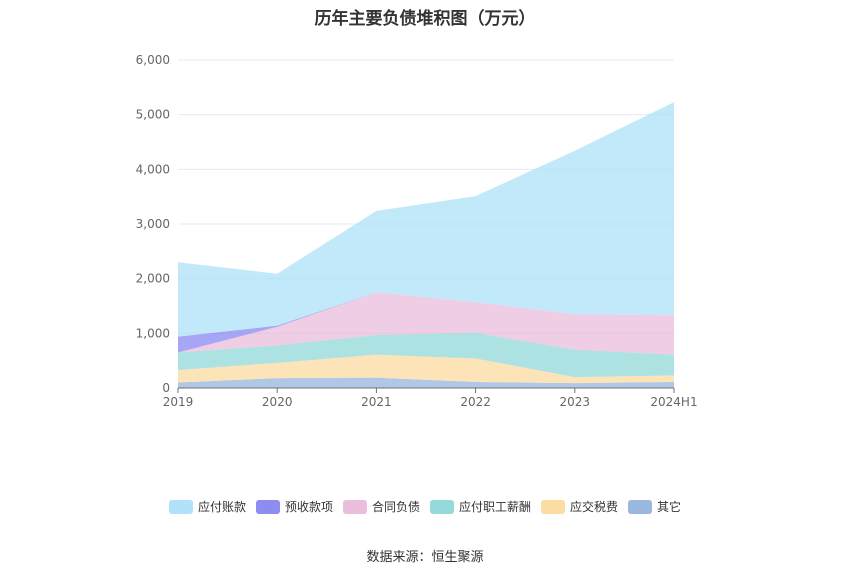  I want to click on y-tick-label: 3,000, so click(153, 224).